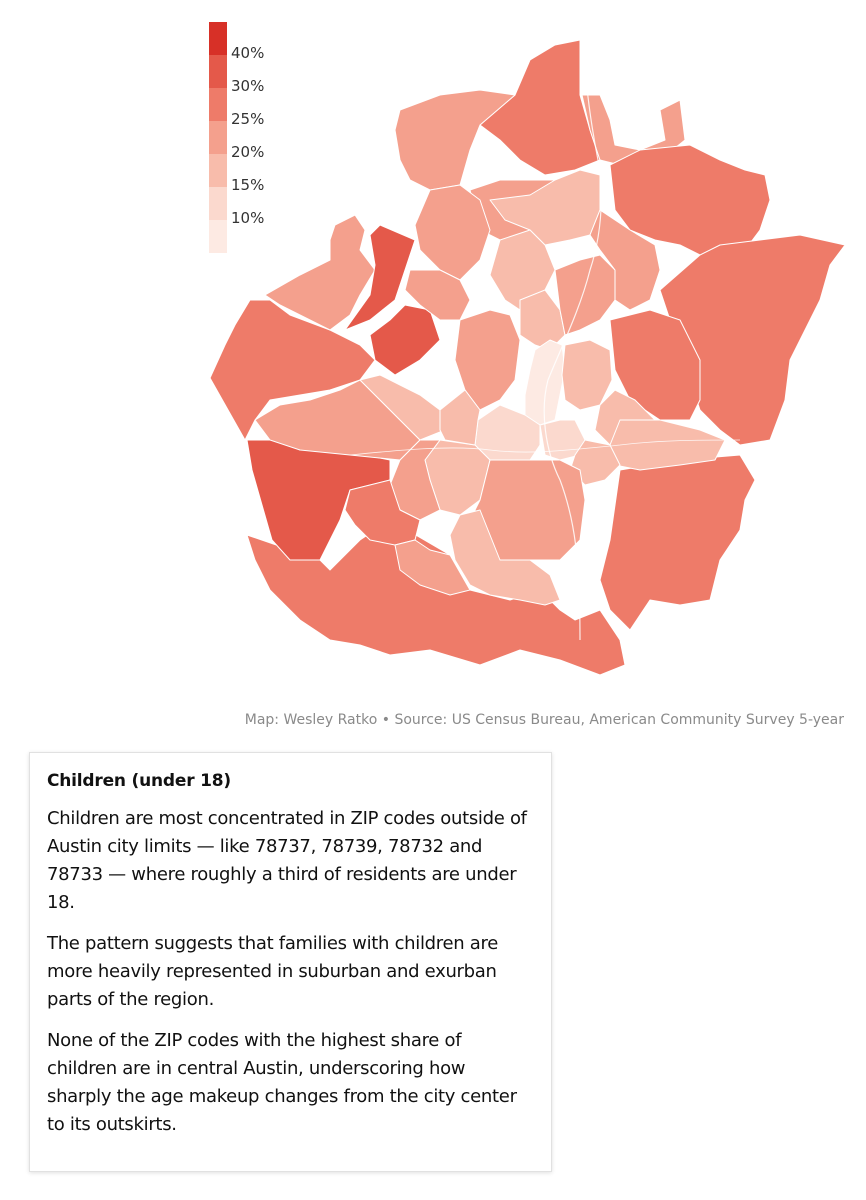 Image resolution: width=866 pixels, height=1200 pixels. Describe the element at coordinates (690, 202) in the screenshot. I see `region-northeast` at that location.